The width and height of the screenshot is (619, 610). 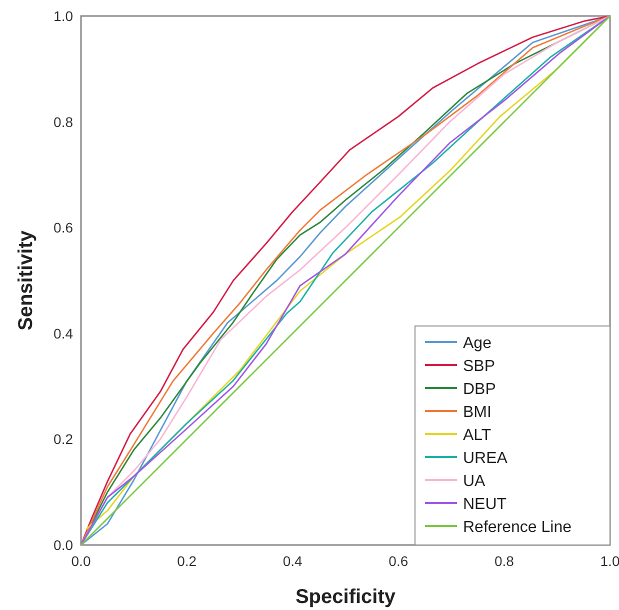 I want to click on x-tick-label: 0.0, so click(x=81, y=561).